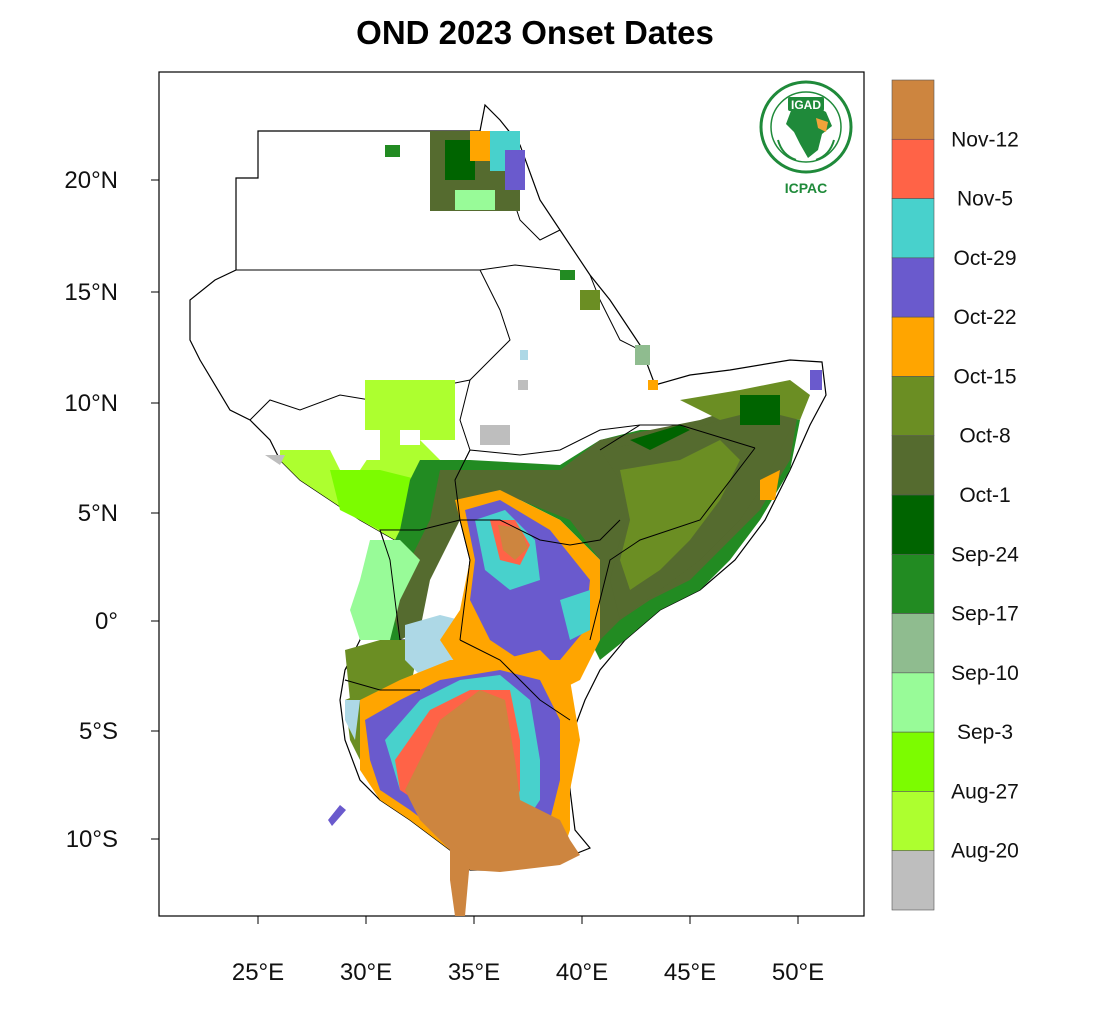 The image size is (1105, 1029). What do you see at coordinates (91, 403) in the screenshot?
I see `lat-tick-label: 10°N` at bounding box center [91, 403].